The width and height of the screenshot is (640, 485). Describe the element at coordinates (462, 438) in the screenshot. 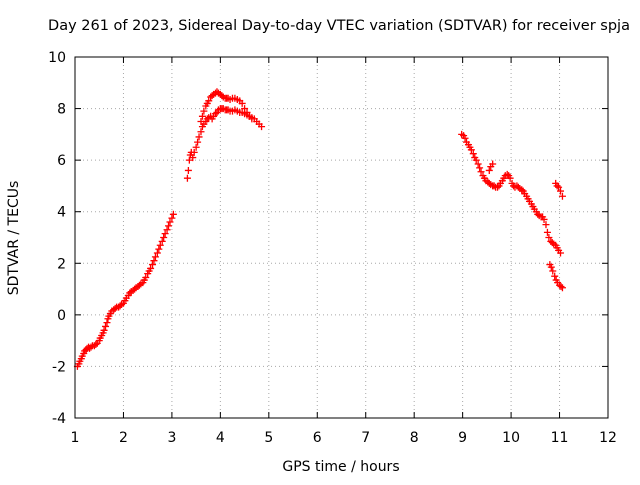

I see `x-tick-label: 9` at that location.